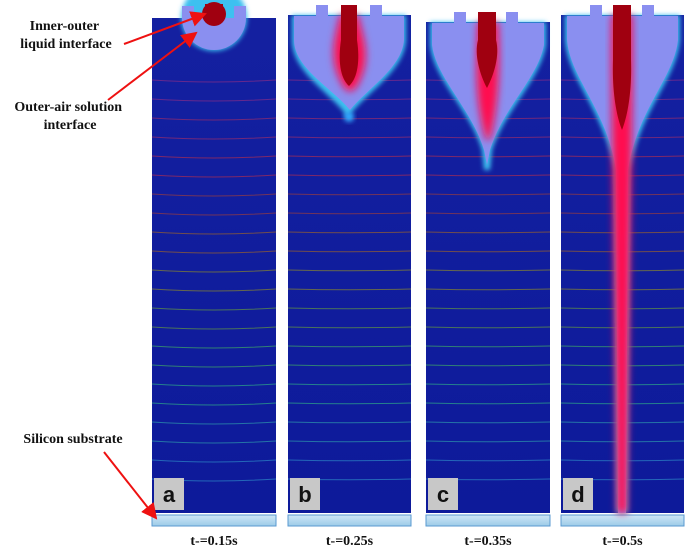 Image resolution: width=685 pixels, height=549 pixels. I want to click on annotation: Inner-outer liquid interface, so click(65, 35).